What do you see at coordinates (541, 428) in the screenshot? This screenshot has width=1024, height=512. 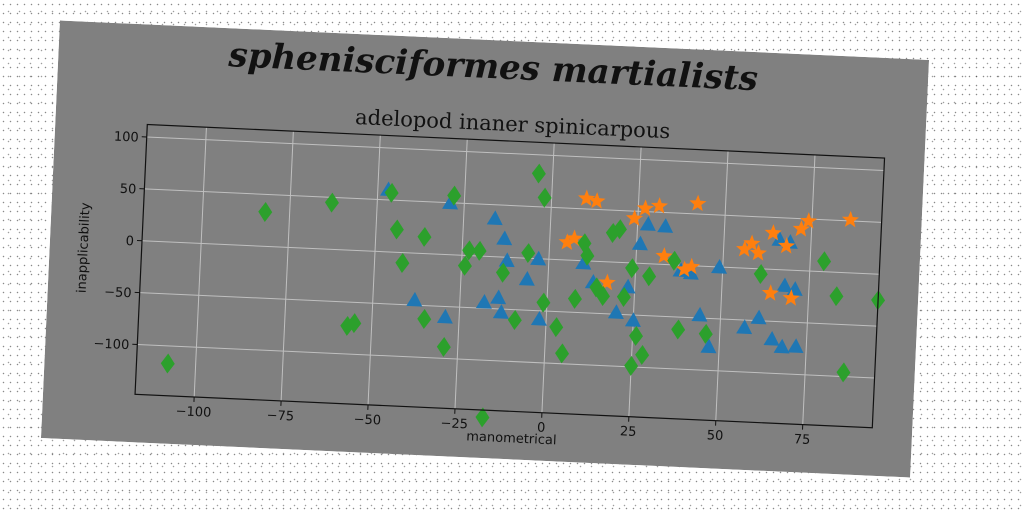 I see `x-tick-label: 0` at bounding box center [541, 428].